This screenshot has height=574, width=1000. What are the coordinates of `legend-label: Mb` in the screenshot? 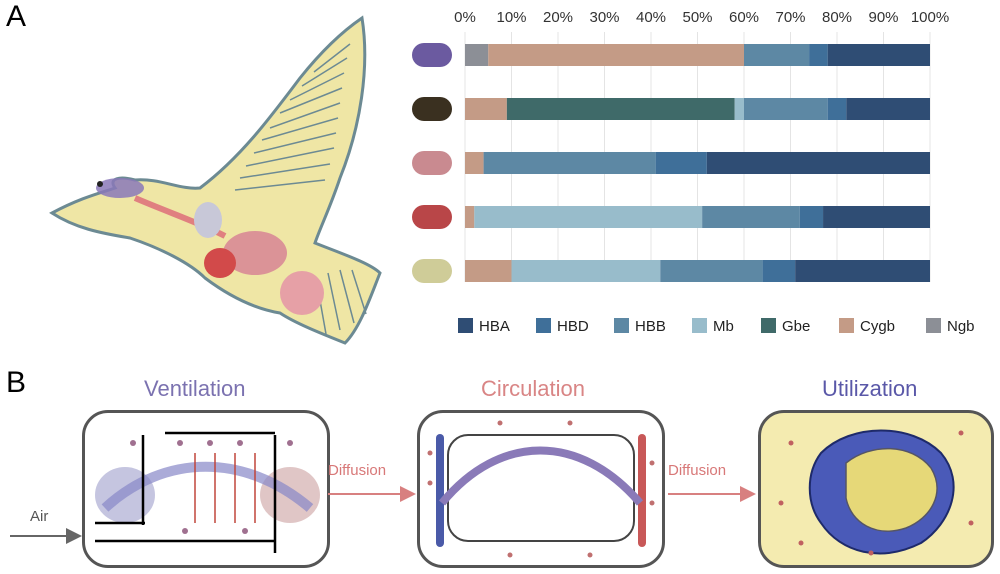 It's located at (723, 326).